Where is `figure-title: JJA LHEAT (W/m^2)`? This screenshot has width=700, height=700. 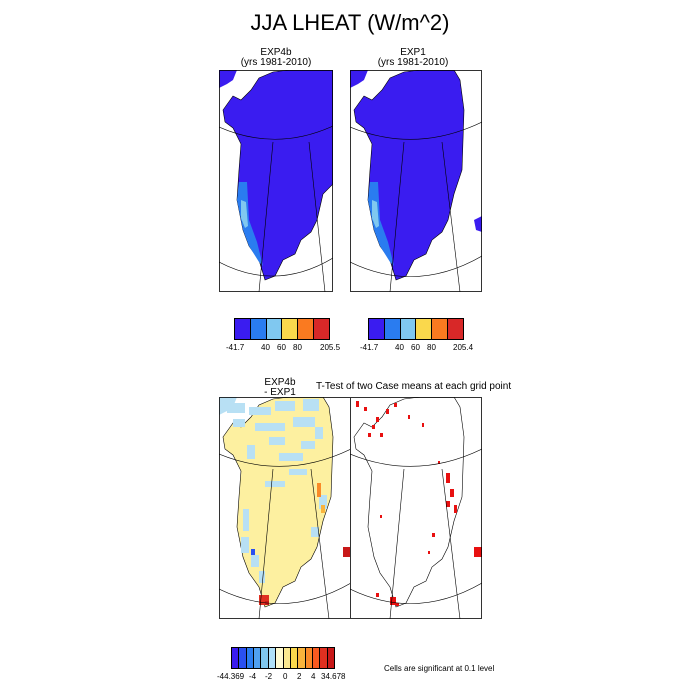
figure-title: JJA LHEAT (W/m^2) is located at coordinates (350, 22).